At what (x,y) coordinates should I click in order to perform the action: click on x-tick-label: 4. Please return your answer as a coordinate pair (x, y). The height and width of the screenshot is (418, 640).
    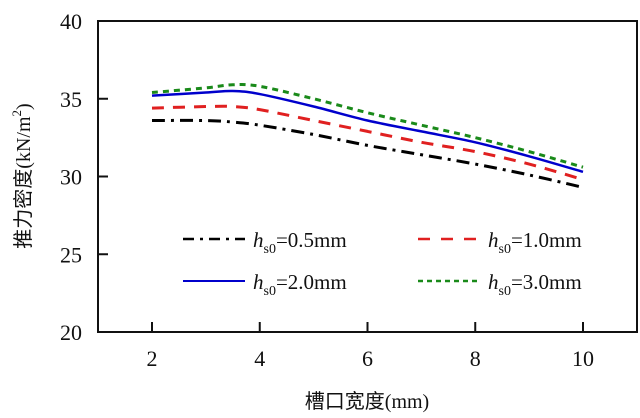
    Looking at the image, I should click on (259, 358).